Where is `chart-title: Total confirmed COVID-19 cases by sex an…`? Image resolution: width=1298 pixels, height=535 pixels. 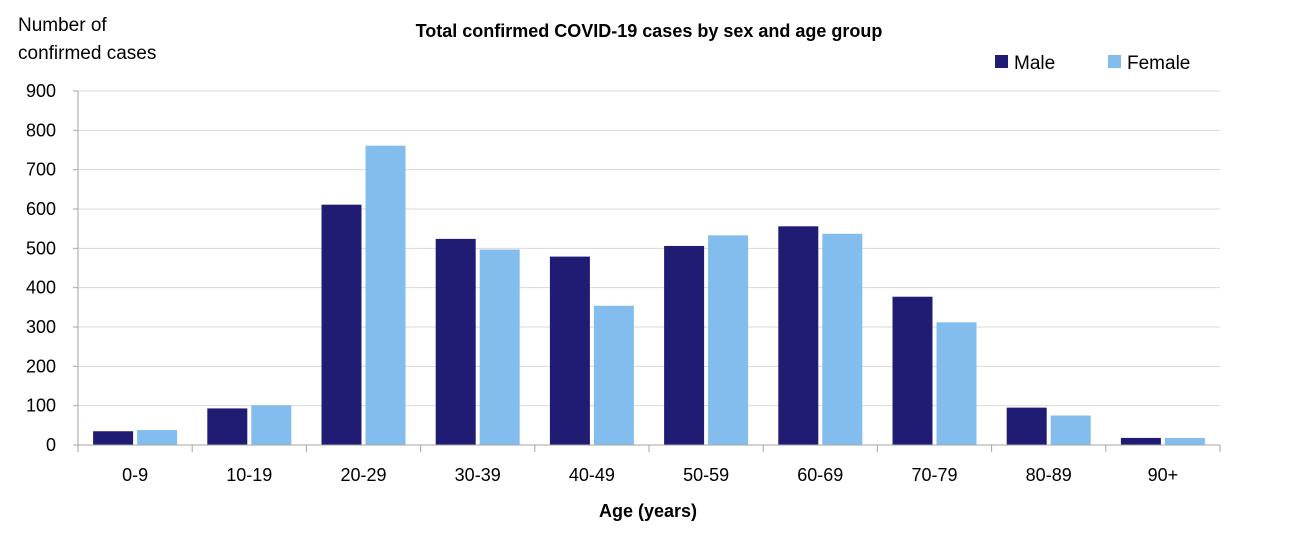 chart-title: Total confirmed COVID-19 cases by sex an… is located at coordinates (649, 31).